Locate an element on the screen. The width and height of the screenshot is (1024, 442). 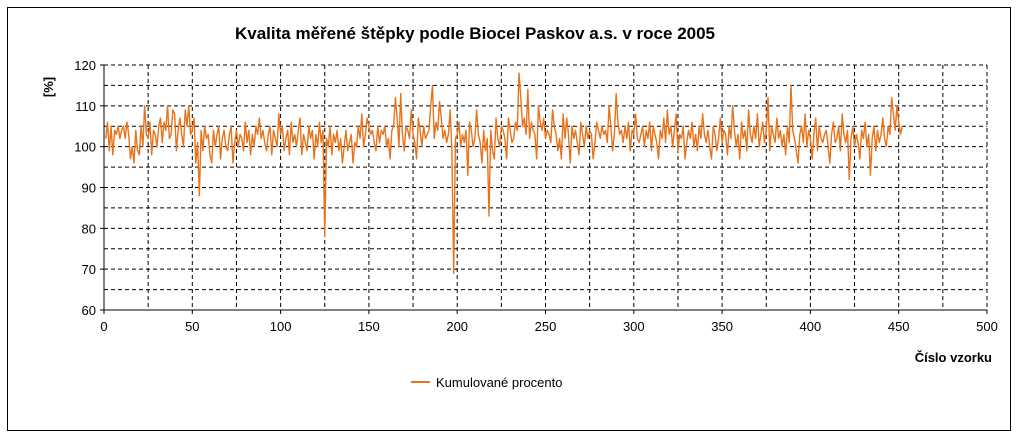
x-tick-label: 250 is located at coordinates (546, 326).